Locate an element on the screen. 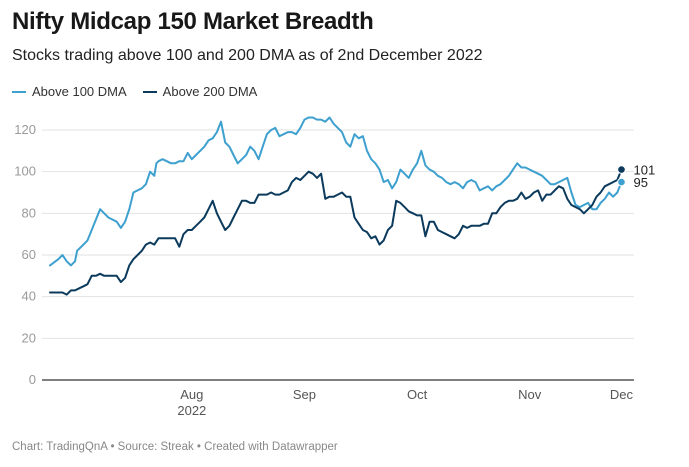 This screenshot has height=467, width=689. y-tick-label-80: 80 is located at coordinates (29, 212).